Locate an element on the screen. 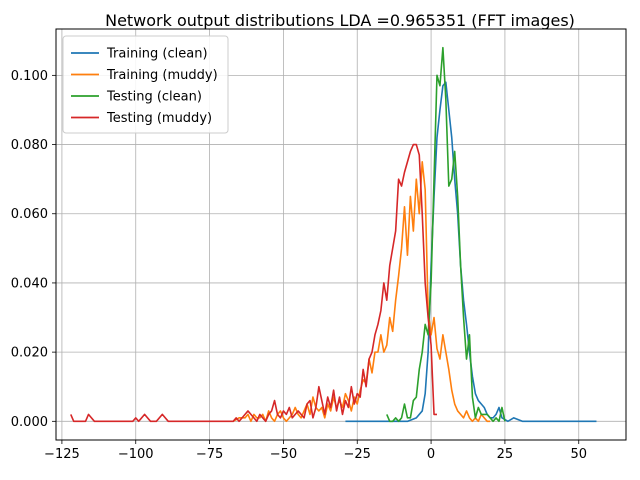 The width and height of the screenshot is (640, 480). legend-label: Training (clean) is located at coordinates (157, 54).